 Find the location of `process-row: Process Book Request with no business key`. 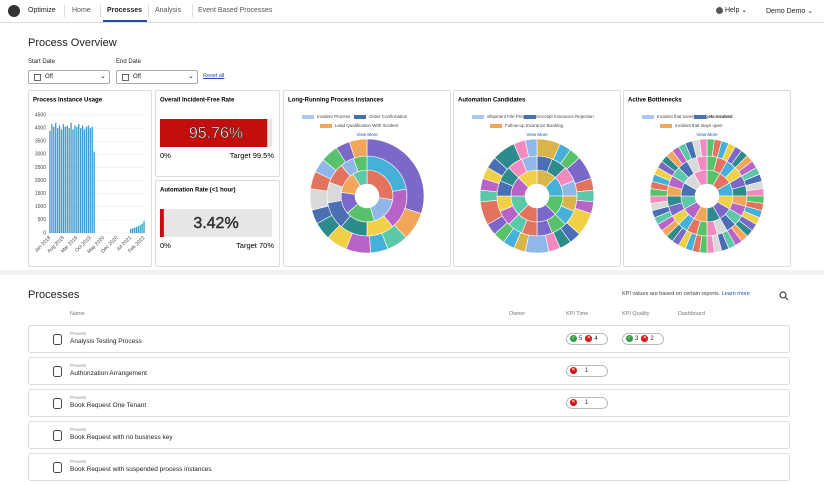

process-row: Process Book Request with no business key is located at coordinates (409, 435).